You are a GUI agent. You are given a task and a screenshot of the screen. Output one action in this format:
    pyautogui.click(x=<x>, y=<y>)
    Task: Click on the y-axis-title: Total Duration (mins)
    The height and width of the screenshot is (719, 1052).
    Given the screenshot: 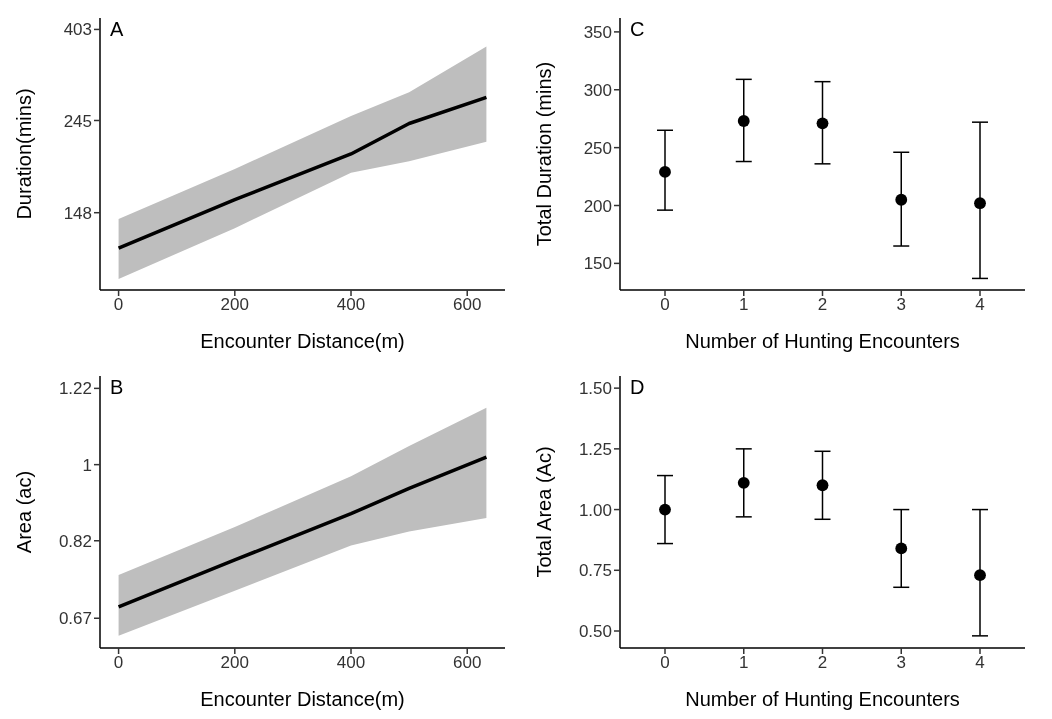 What is the action you would take?
    pyautogui.click(x=544, y=154)
    